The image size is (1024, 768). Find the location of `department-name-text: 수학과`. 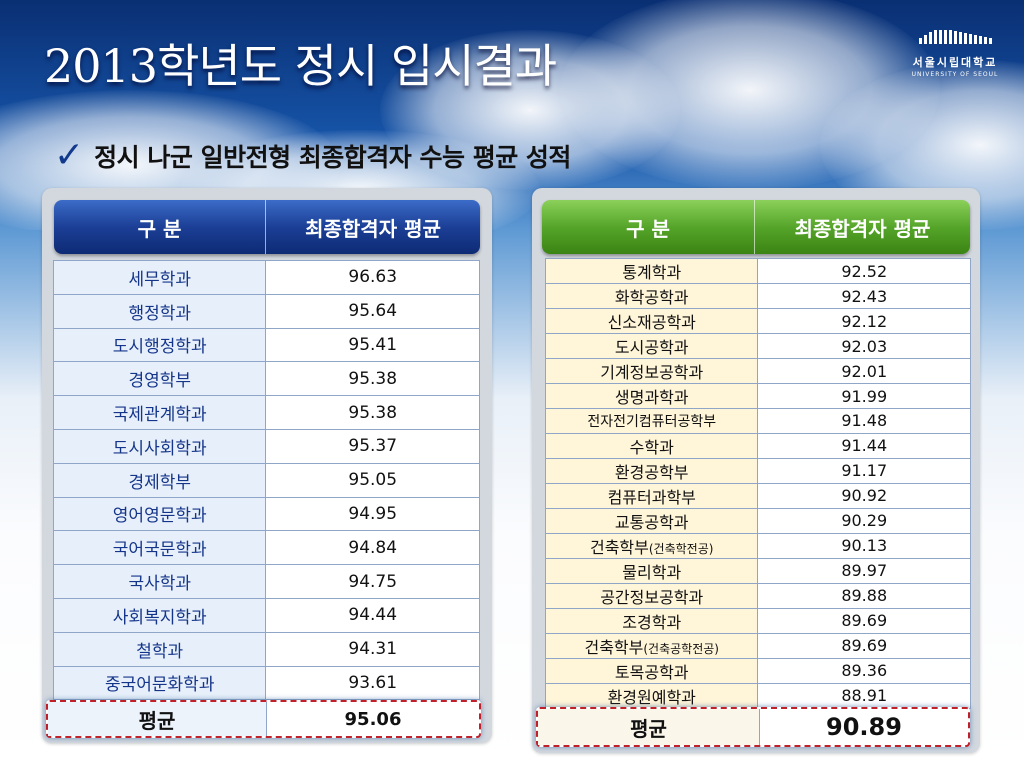

department-name-text: 수학과 is located at coordinates (651, 447).